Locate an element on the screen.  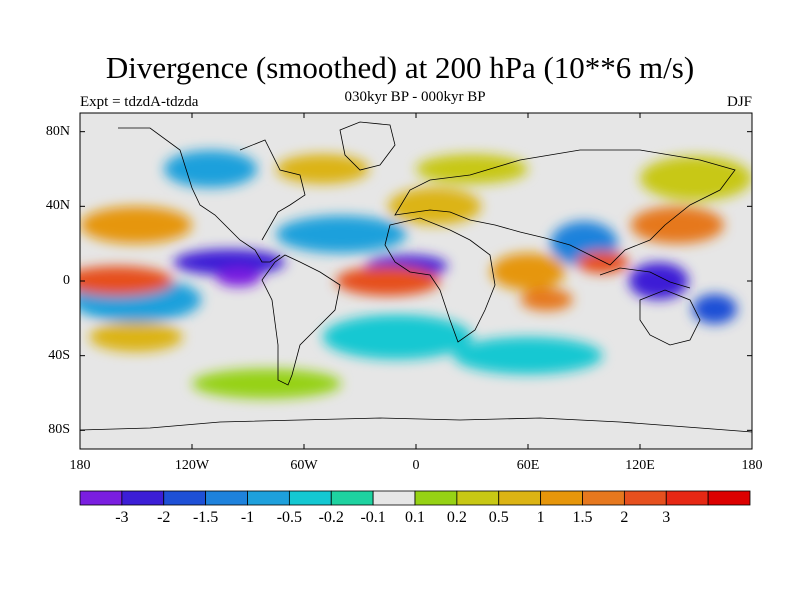
lon-tick-label: 60W is located at coordinates (304, 465).